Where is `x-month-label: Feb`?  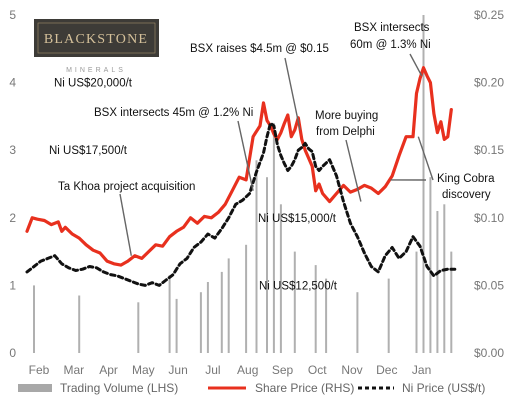
x-month-label: Feb is located at coordinates (39, 370).